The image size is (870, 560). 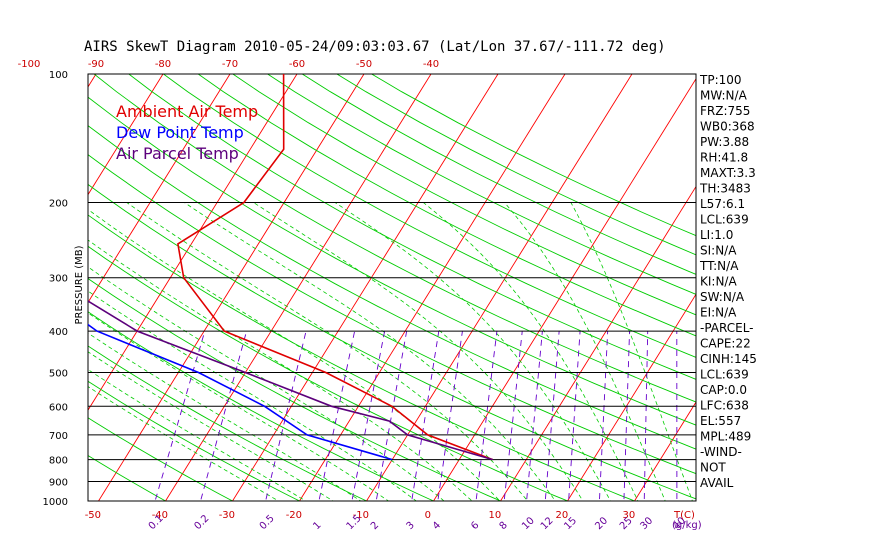 I want to click on index-item: TT:N/A, so click(x=719, y=266).